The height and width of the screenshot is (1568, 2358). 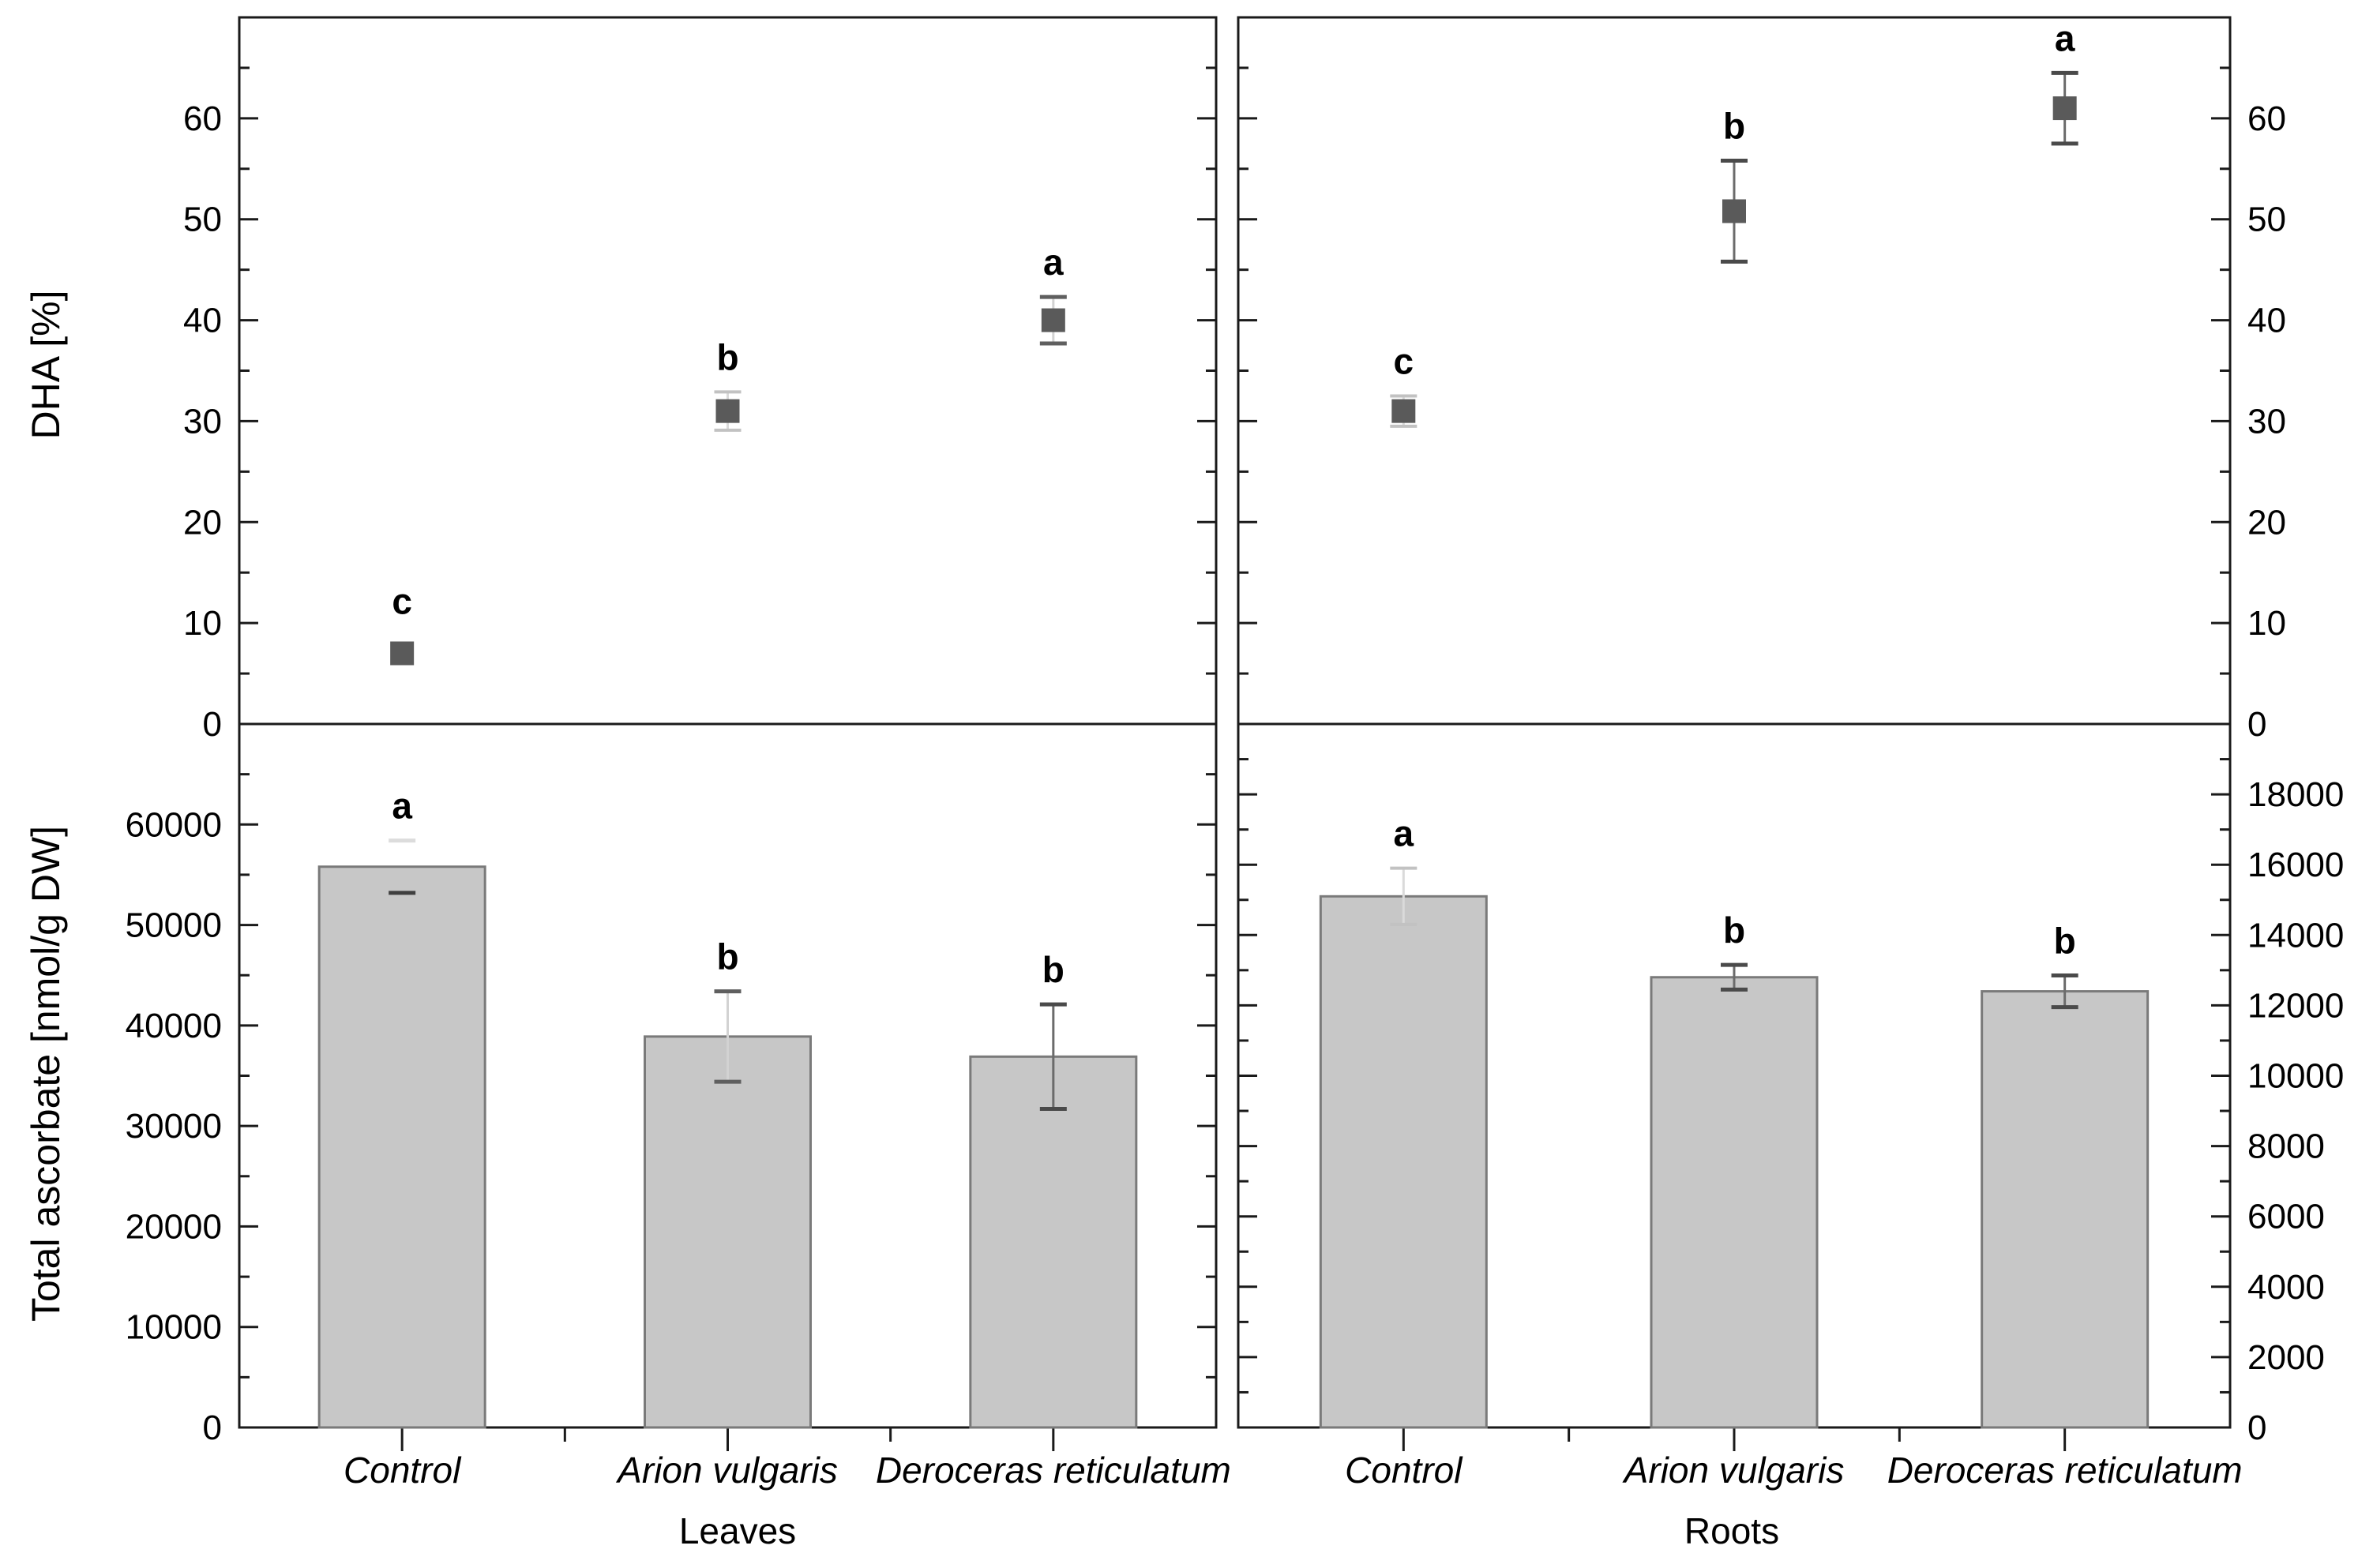 What do you see at coordinates (2286, 1357) in the screenshot?
I see `y-tick-label: 2000` at bounding box center [2286, 1357].